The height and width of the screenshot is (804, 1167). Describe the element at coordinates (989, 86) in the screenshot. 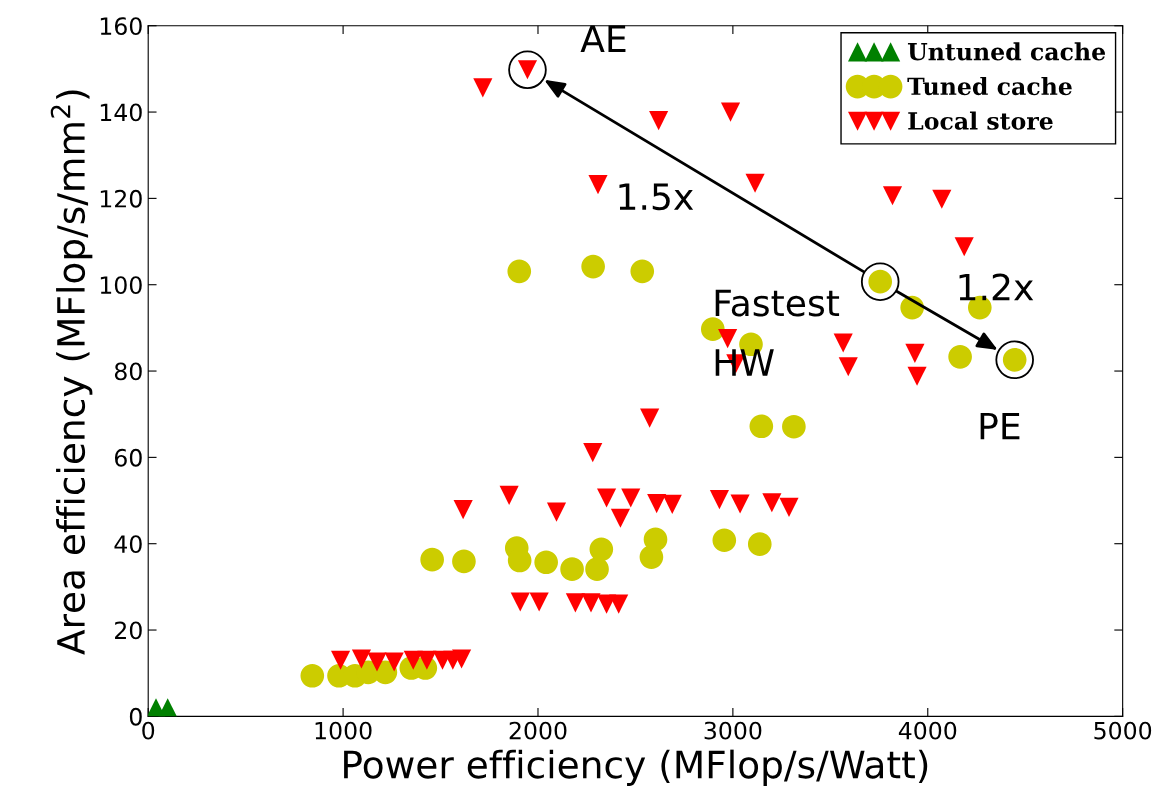

I see `legend-label: Tuned cache` at that location.